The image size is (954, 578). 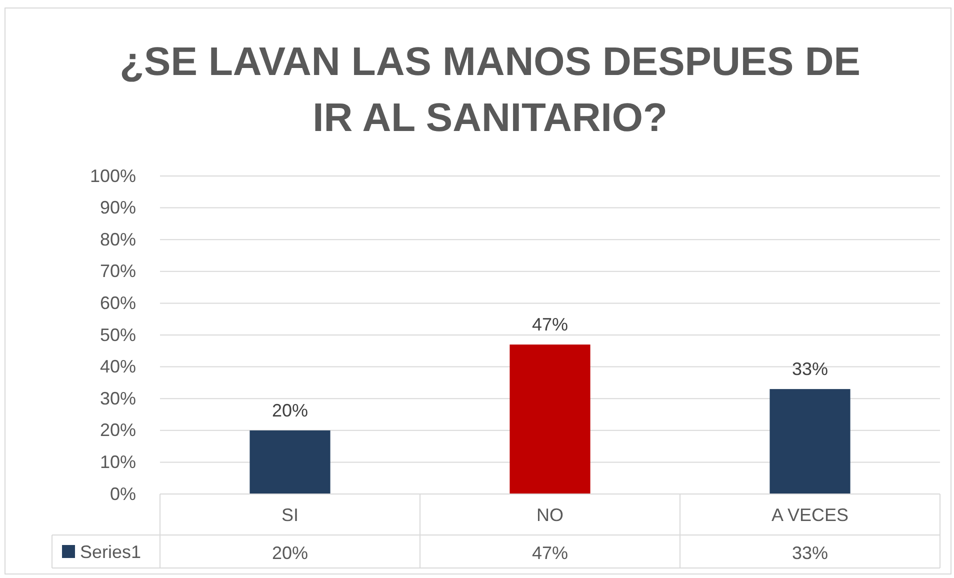 I want to click on x-tick-label: NO, so click(x=550, y=515).